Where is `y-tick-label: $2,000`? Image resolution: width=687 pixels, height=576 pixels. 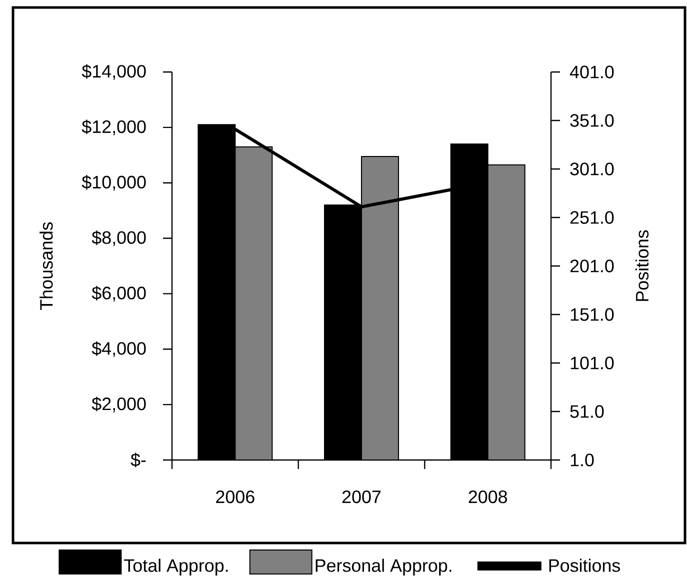 y-tick-label: $2,000 is located at coordinates (119, 404).